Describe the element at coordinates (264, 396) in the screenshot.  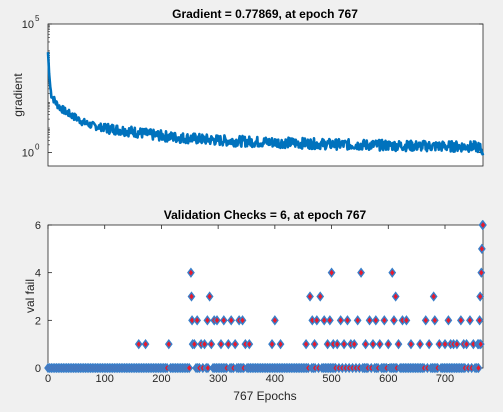
I see `validation-x-axis-label: 767 Epochs` at that location.